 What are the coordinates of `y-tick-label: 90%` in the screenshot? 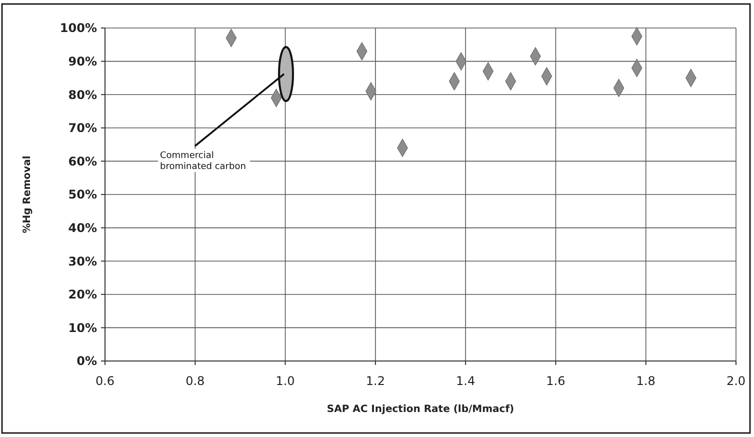 It's located at (82, 61).